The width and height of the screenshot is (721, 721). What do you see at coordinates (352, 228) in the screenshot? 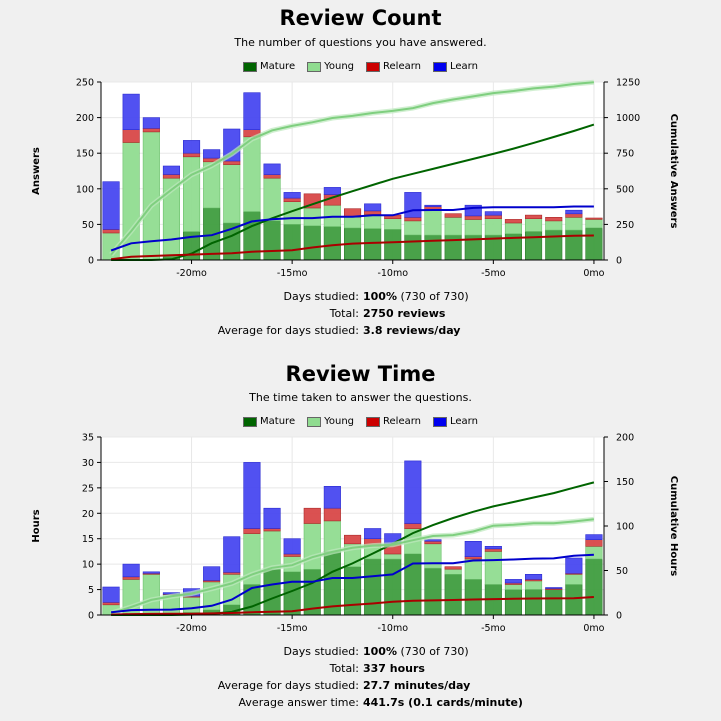
I see `cumulative-line-learn` at bounding box center [352, 228].